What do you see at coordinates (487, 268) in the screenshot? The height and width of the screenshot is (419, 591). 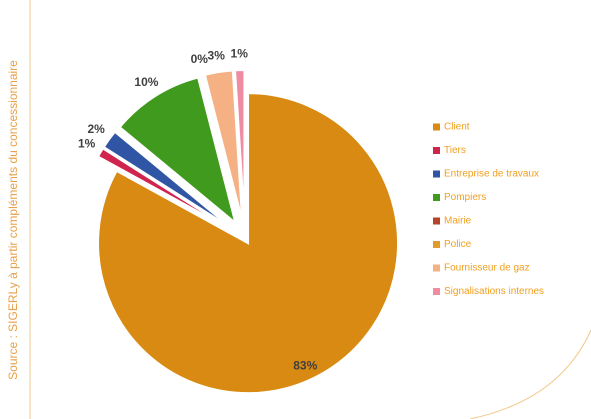 I see `legend-label: Fournisseur de gaz` at bounding box center [487, 268].